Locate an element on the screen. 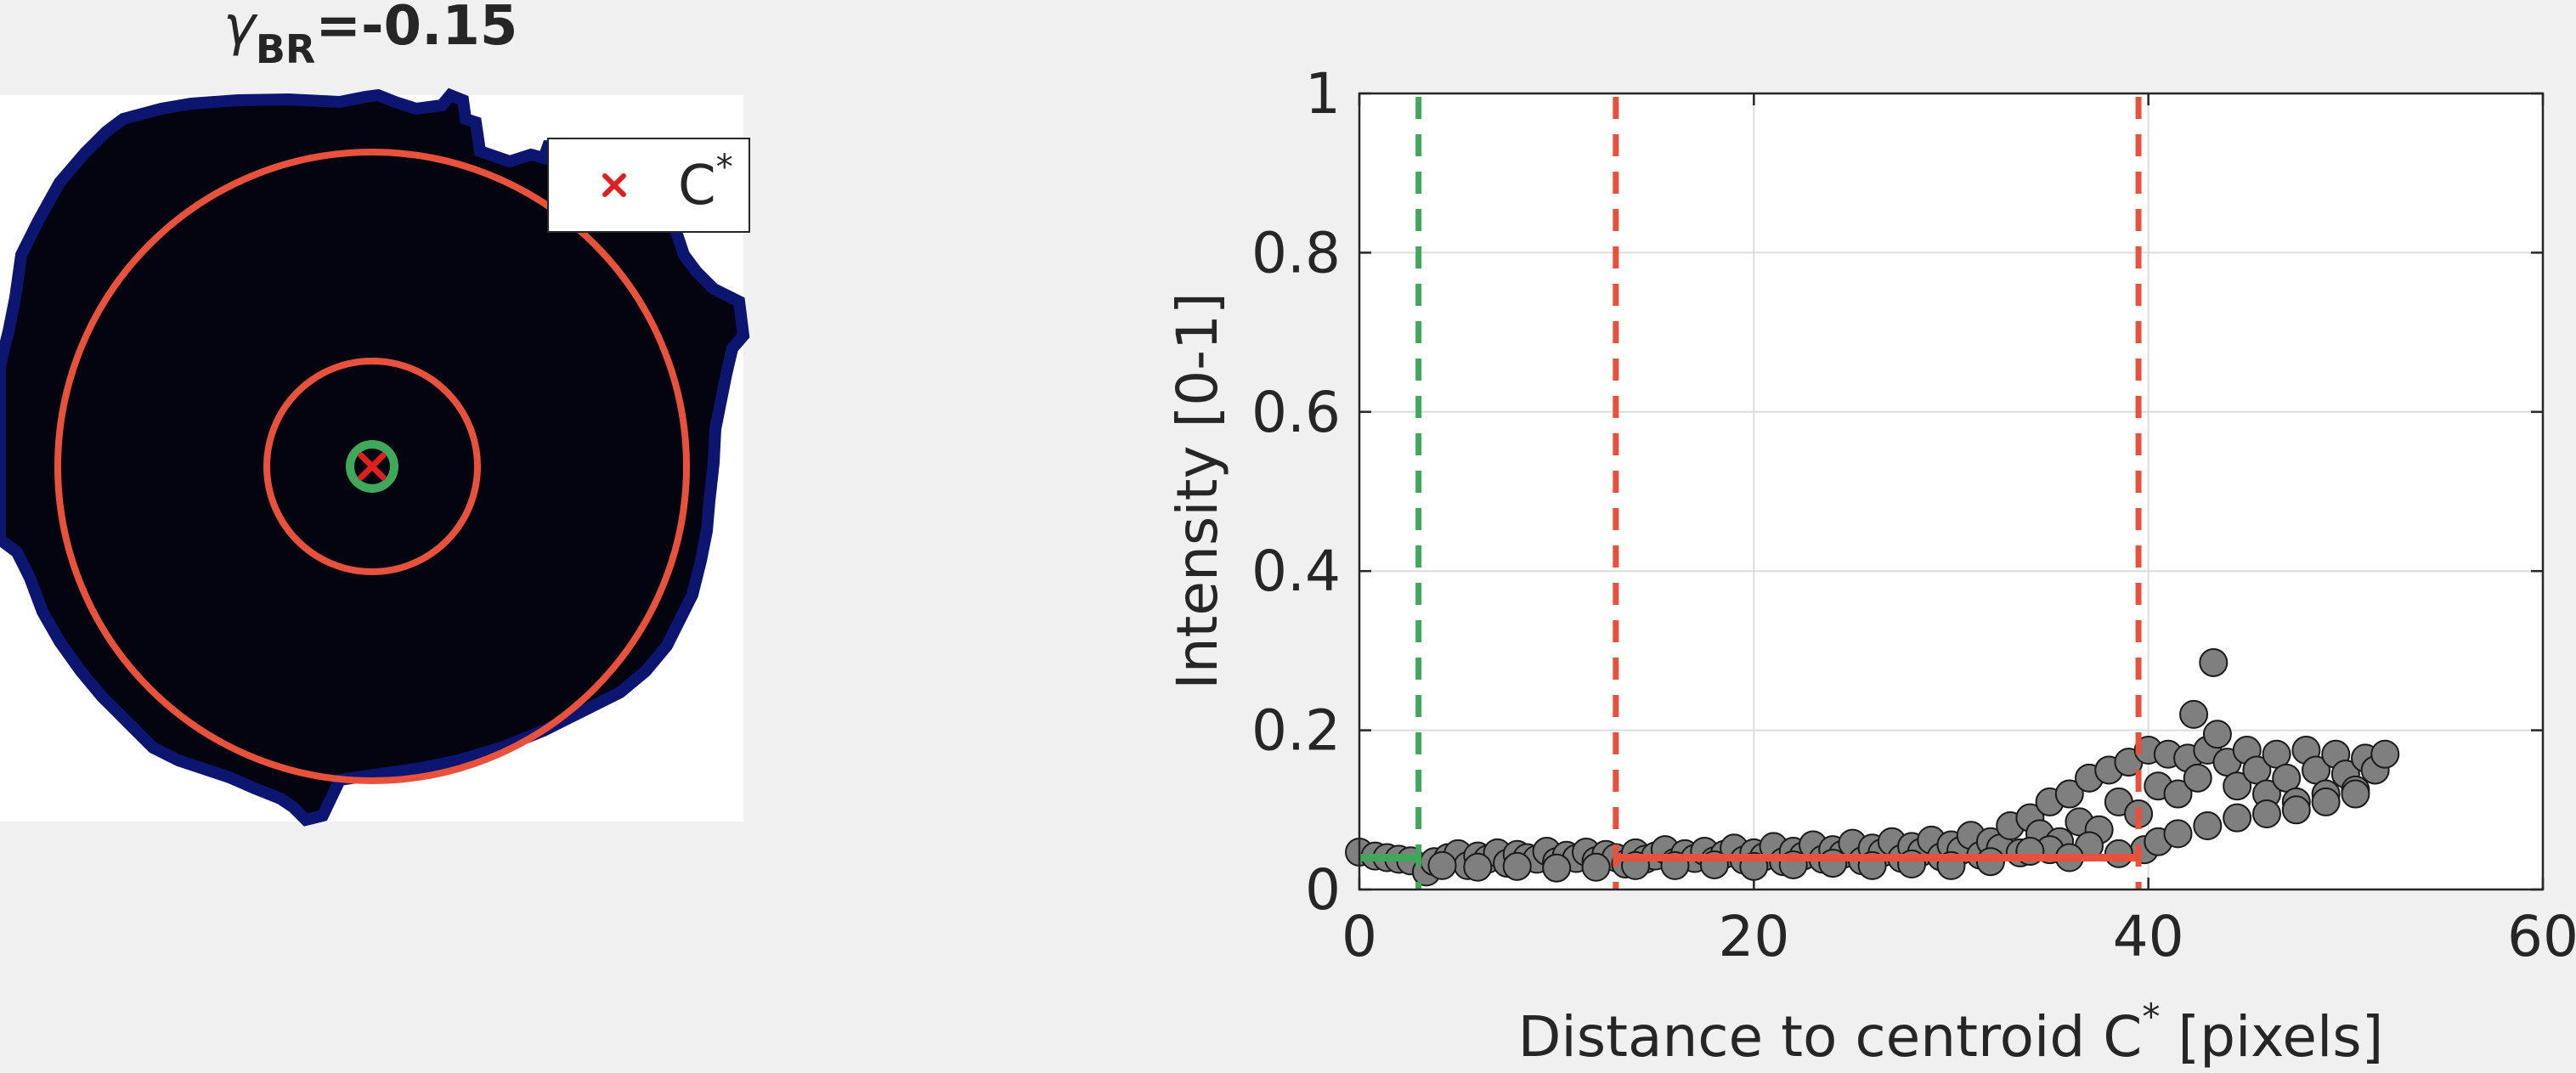  inner-ring is located at coordinates (372, 466).